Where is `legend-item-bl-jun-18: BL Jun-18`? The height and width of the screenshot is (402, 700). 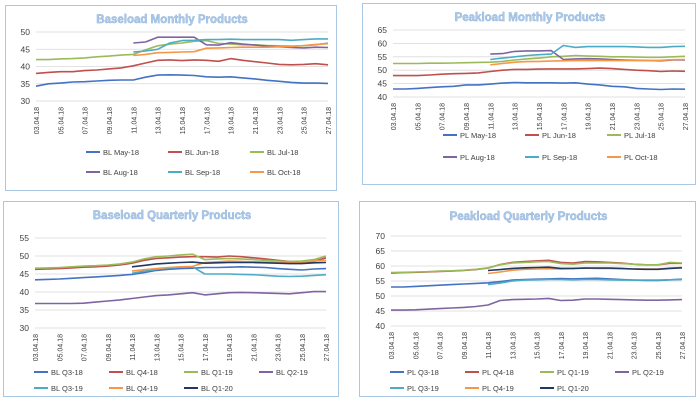
legend-item-bl-jun-18: BL Jun-18 is located at coordinates (193, 152).